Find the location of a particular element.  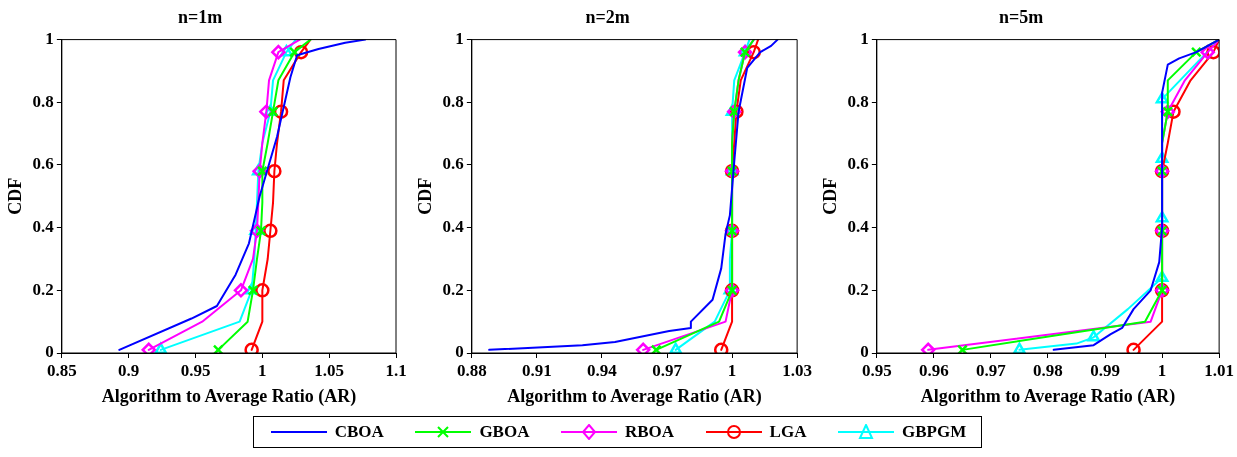

legend-label: GBOA is located at coordinates (504, 432).